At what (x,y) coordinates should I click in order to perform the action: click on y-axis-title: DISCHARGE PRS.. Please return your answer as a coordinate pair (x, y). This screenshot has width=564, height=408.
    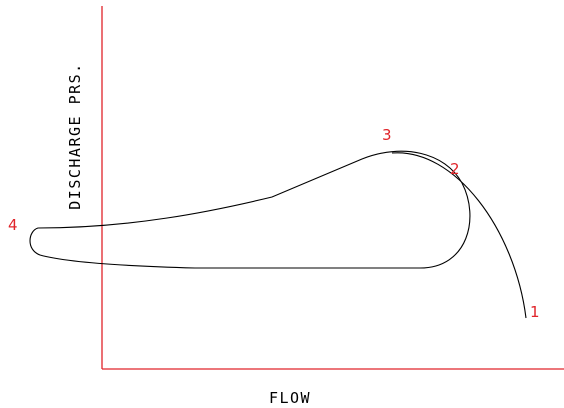
    Looking at the image, I should click on (75, 135).